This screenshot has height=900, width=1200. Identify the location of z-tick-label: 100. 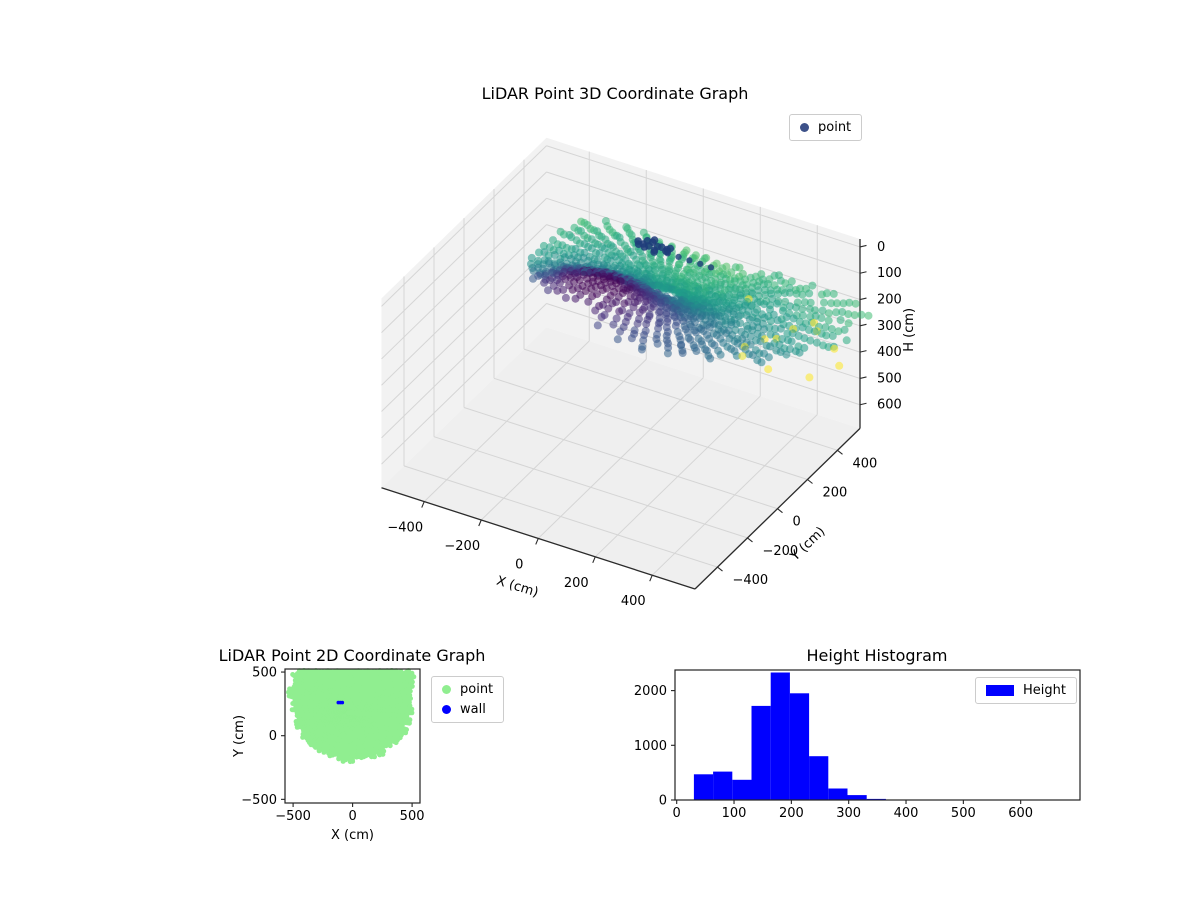
(889, 273).